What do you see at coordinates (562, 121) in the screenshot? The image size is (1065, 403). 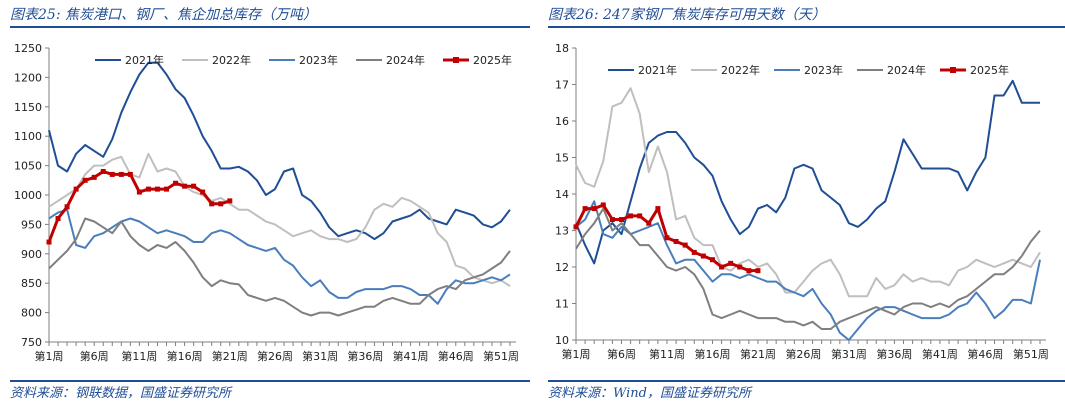 I see `y-tick-label: 16` at bounding box center [562, 121].